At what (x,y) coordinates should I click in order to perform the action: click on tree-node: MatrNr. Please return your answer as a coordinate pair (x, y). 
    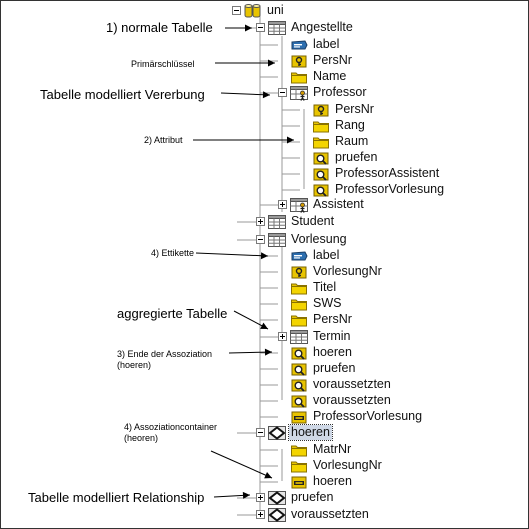
    Looking at the image, I should click on (315, 449).